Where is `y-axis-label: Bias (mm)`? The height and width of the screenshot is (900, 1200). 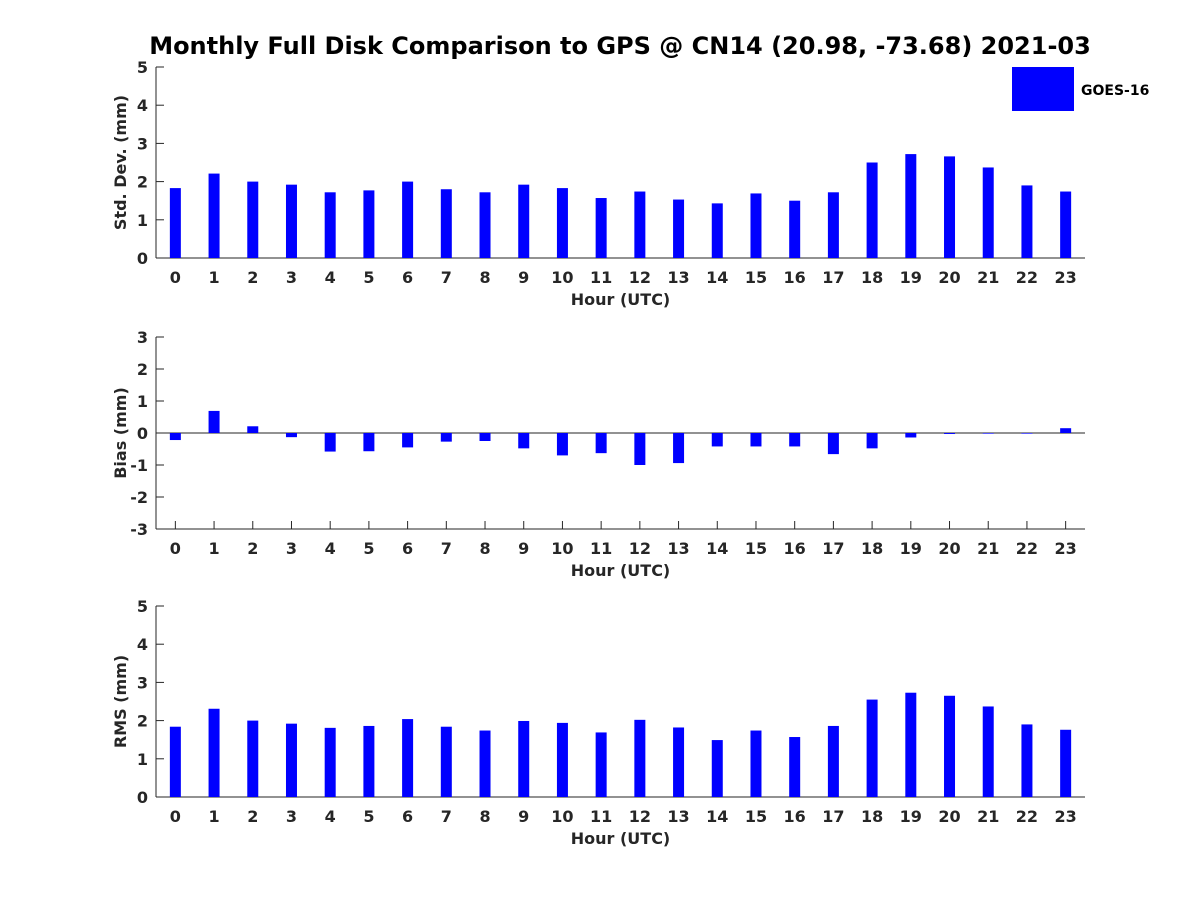 y-axis-label: Bias (mm) is located at coordinates (120, 433).